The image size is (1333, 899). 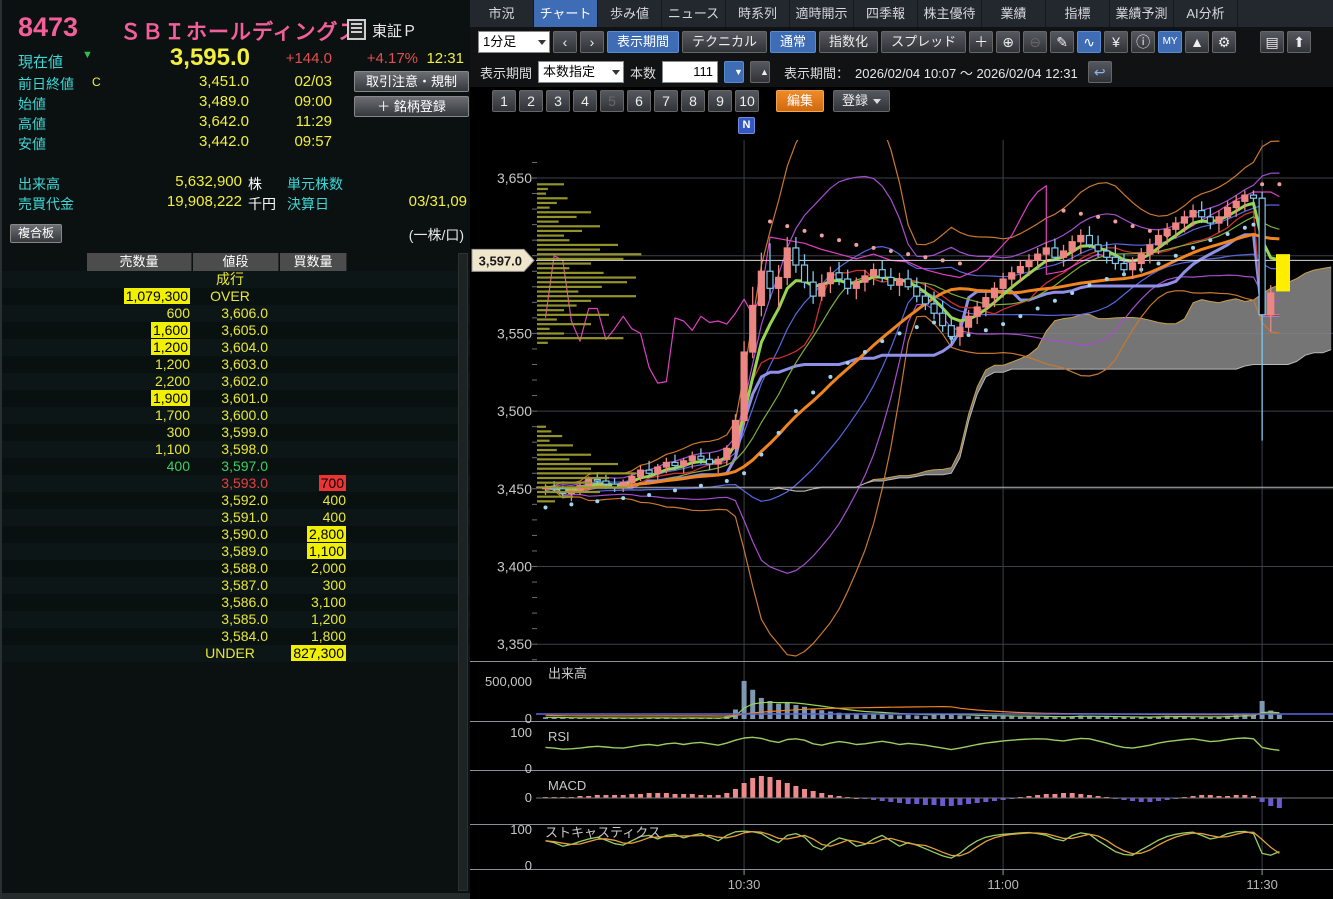 What do you see at coordinates (1170, 42) in the screenshot?
I see `my-chart-icon: MY` at bounding box center [1170, 42].